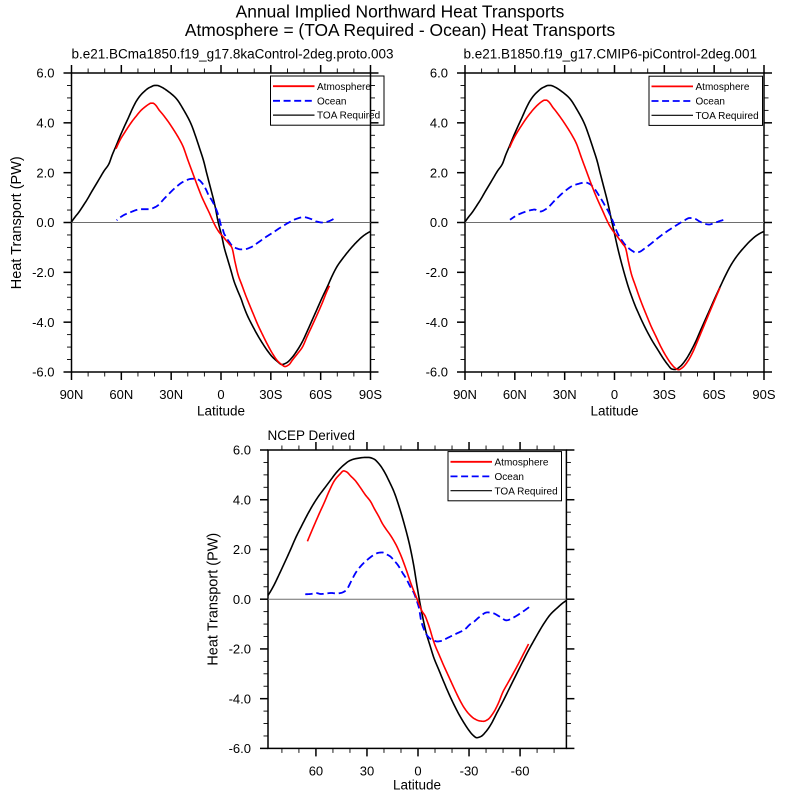  What do you see at coordinates (316, 770) in the screenshot?
I see `svg-text: 60` at bounding box center [316, 770].